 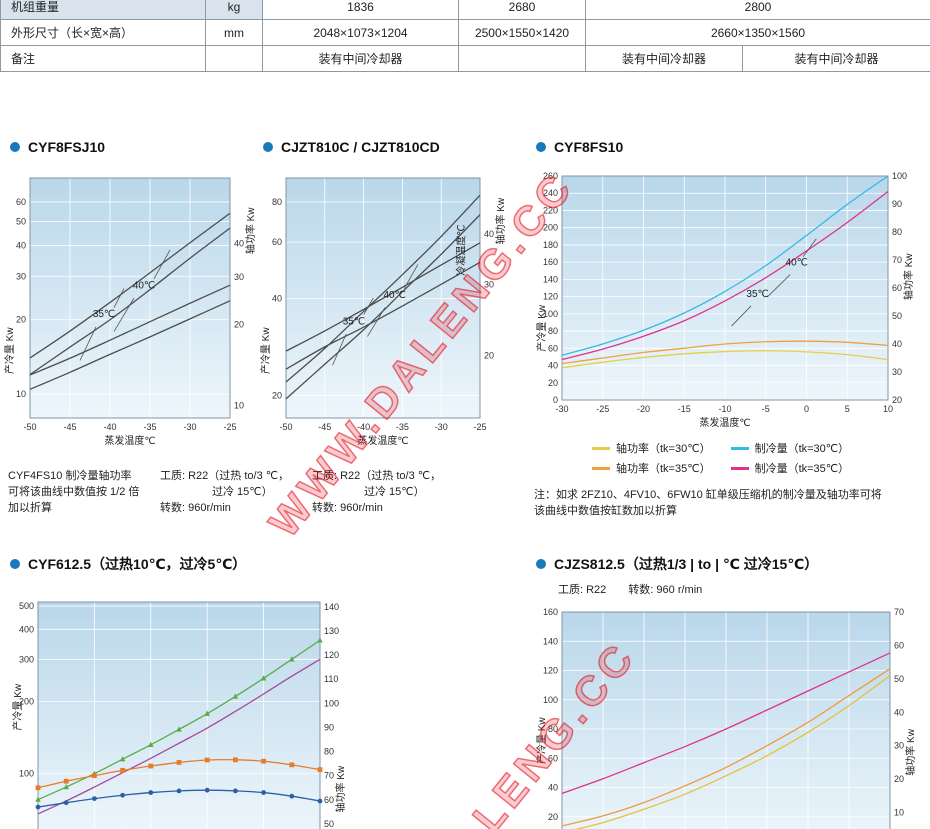 I want to click on svg-text: 500, so click(x=26, y=606).